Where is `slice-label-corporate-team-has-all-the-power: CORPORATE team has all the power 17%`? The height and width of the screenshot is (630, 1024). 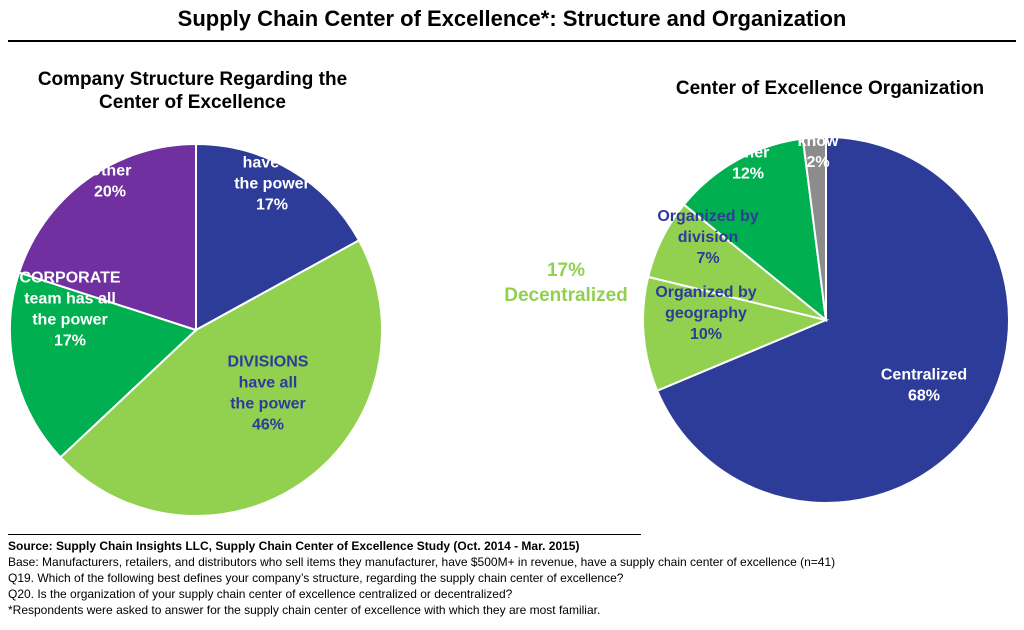 slice-label-corporate-team-has-all-the-power: CORPORATE team has all the power 17% is located at coordinates (69, 310).